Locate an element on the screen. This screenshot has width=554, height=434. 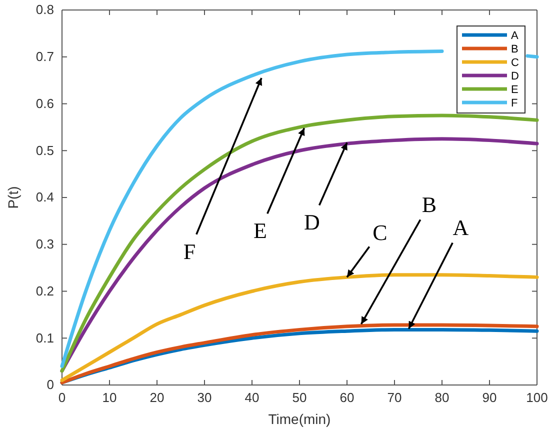
legend-label: D is located at coordinates (515, 76).